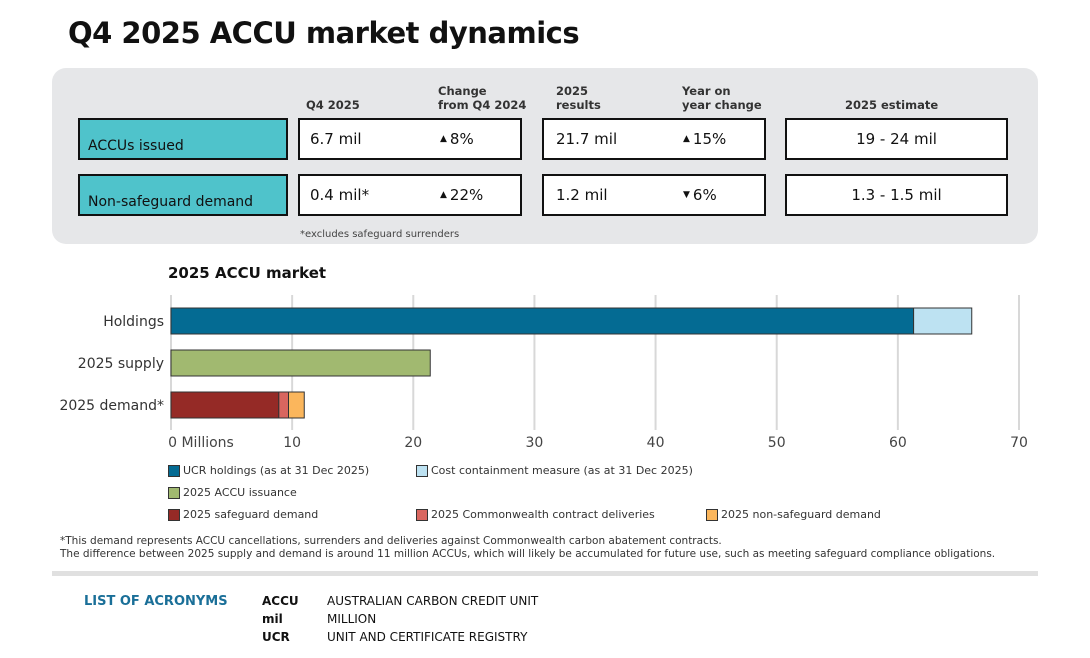  What do you see at coordinates (482, 105) in the screenshot?
I see `header-change-l2: from Q4 2024` at bounding box center [482, 105].